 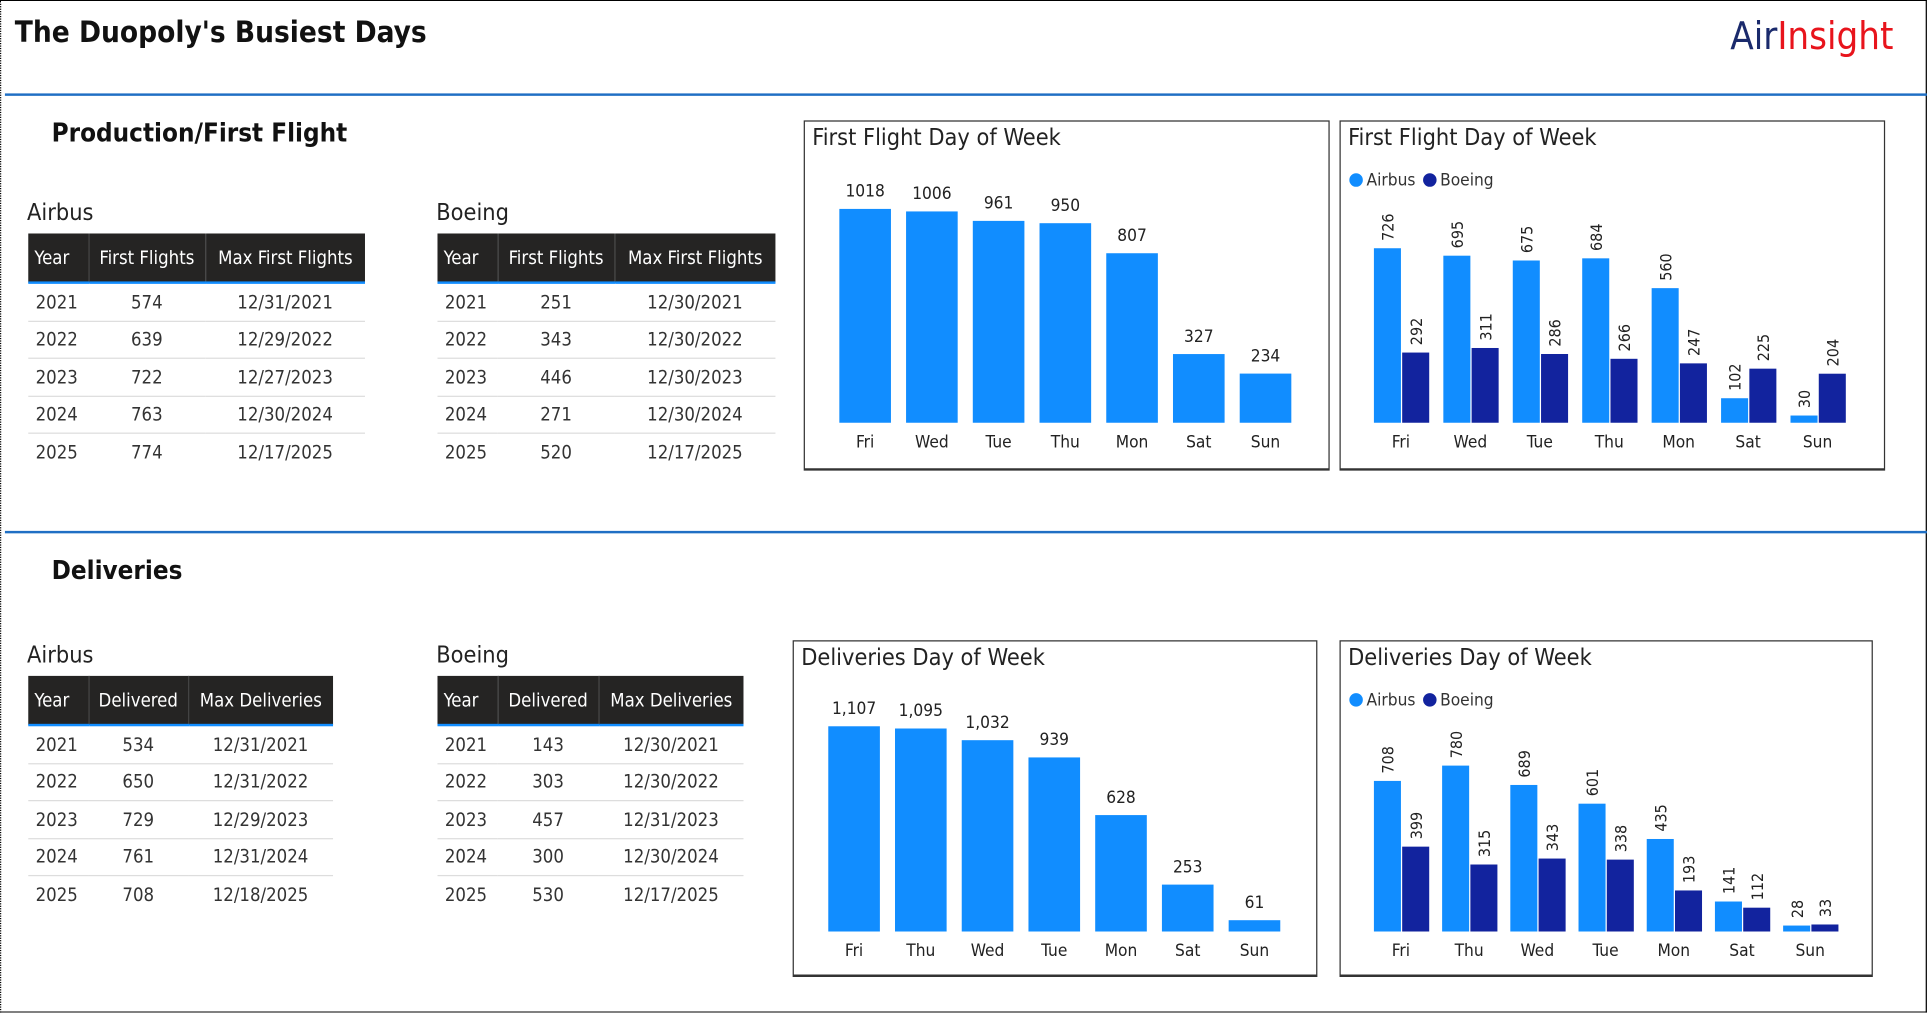 I want to click on table-cell: 12/17/2025, so click(x=285, y=451).